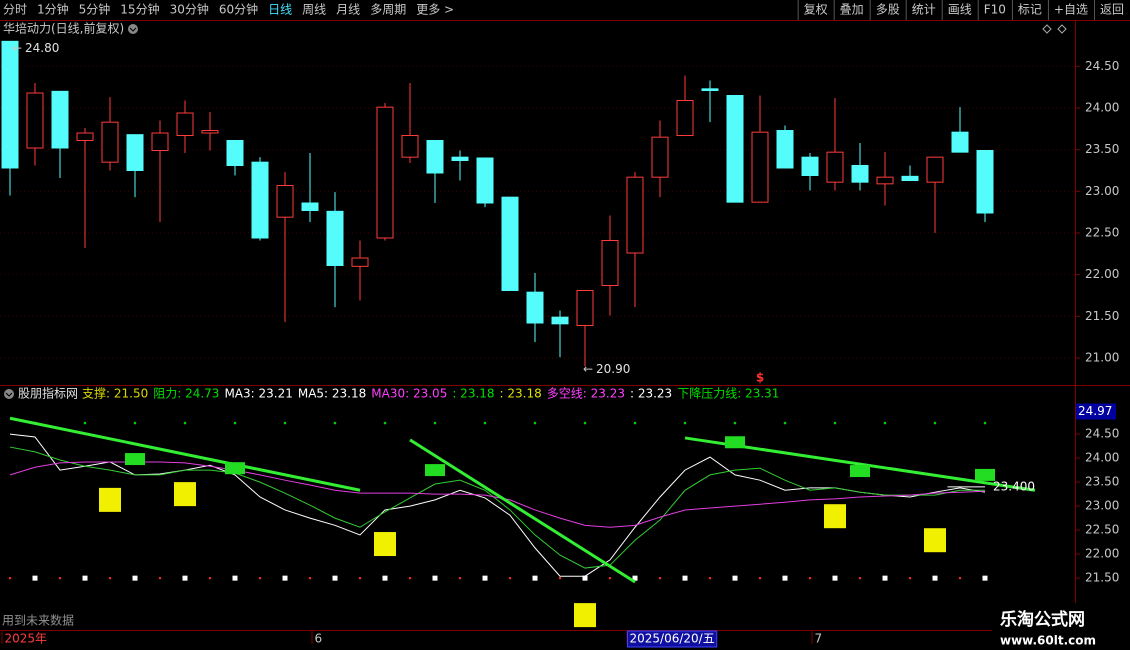  What do you see at coordinates (409, 394) in the screenshot?
I see `legend-entry: MA30: 23.05` at bounding box center [409, 394].